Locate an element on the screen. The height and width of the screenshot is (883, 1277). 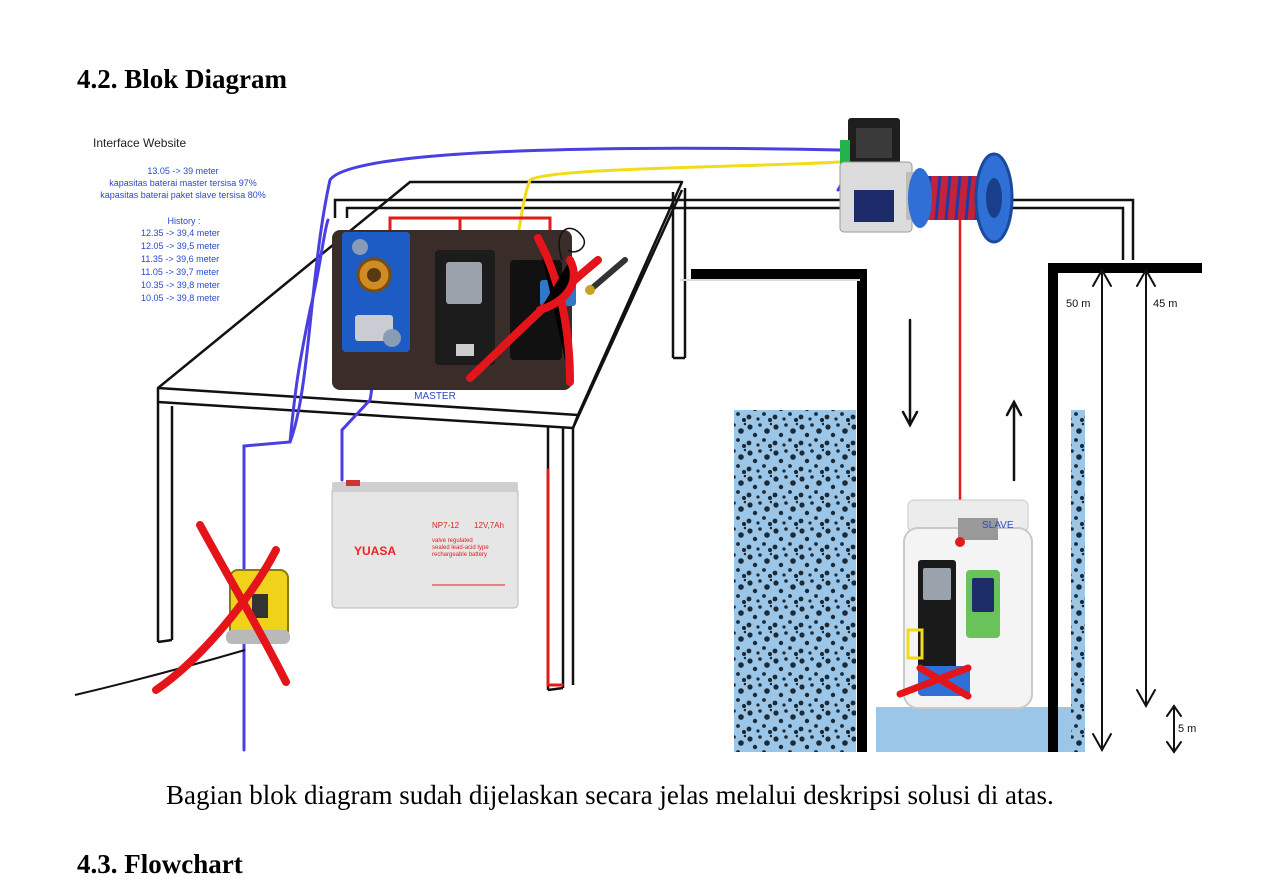
history-item: 11.05 -> 39,7 meter is located at coordinates (180, 272).